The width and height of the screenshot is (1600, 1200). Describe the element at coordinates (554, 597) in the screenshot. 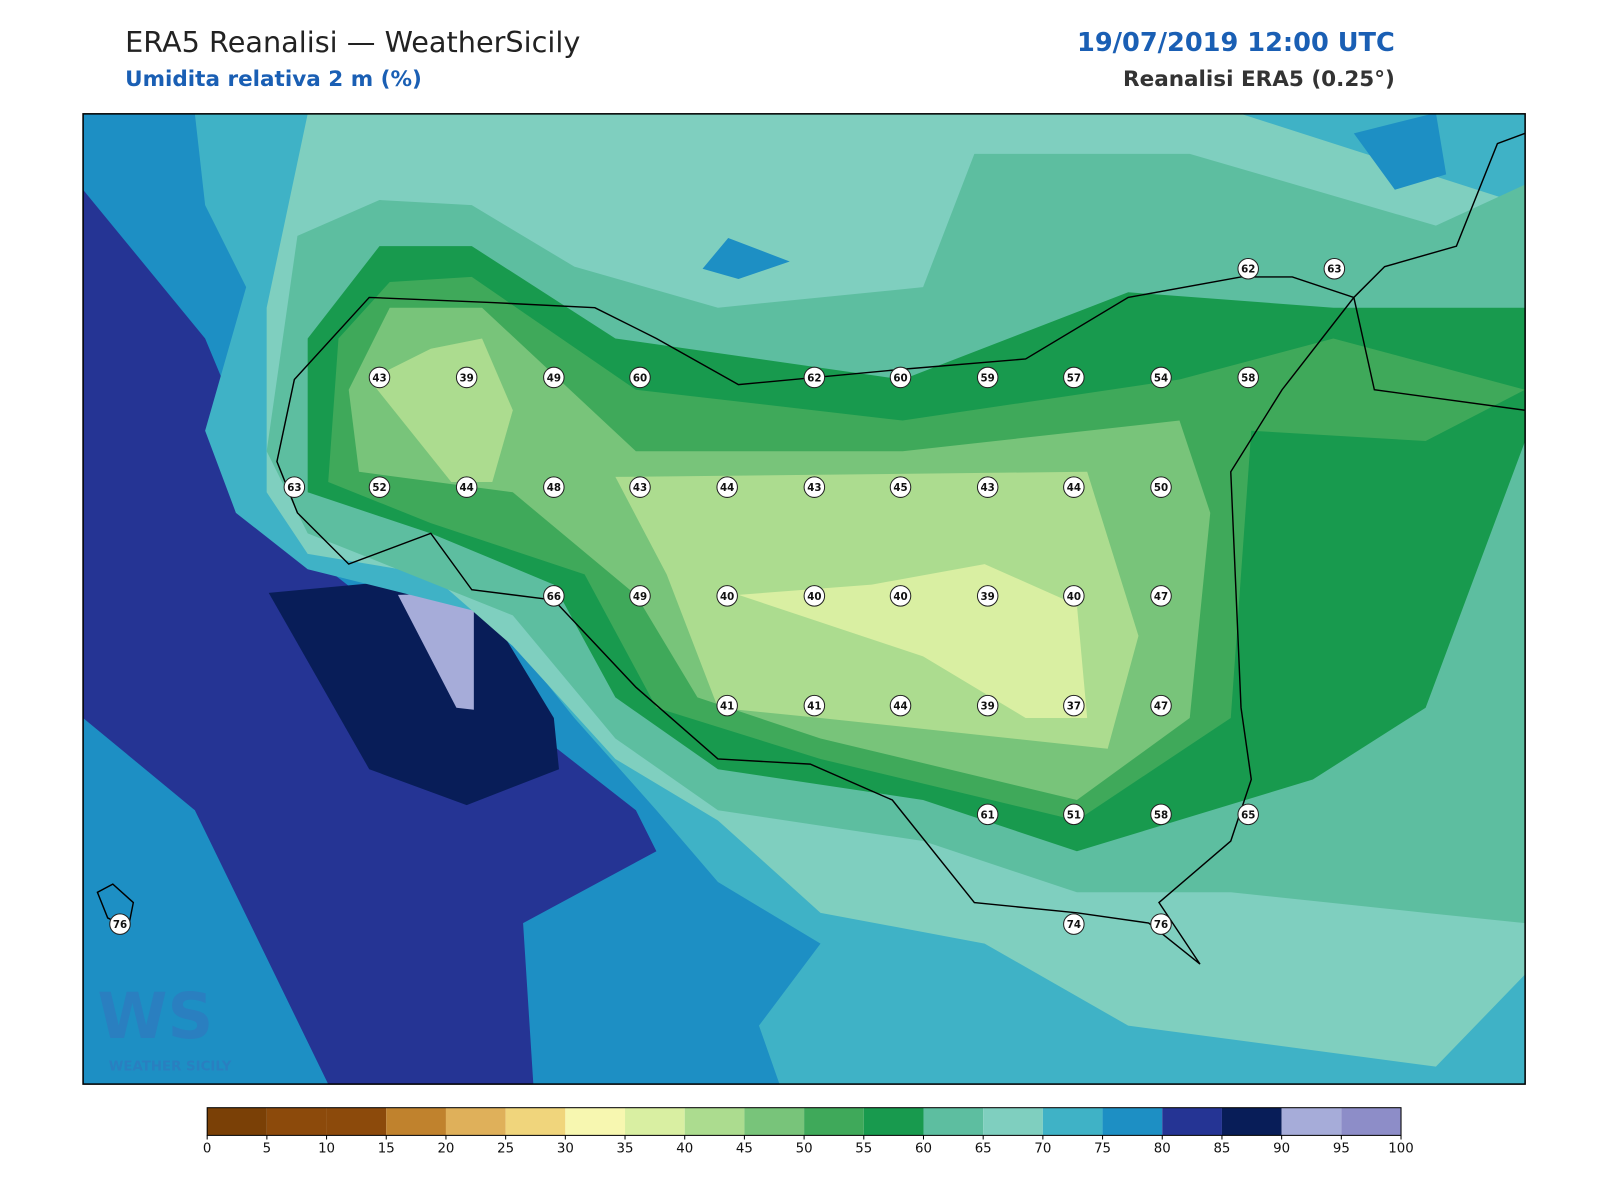

I see `station-value: 66` at that location.